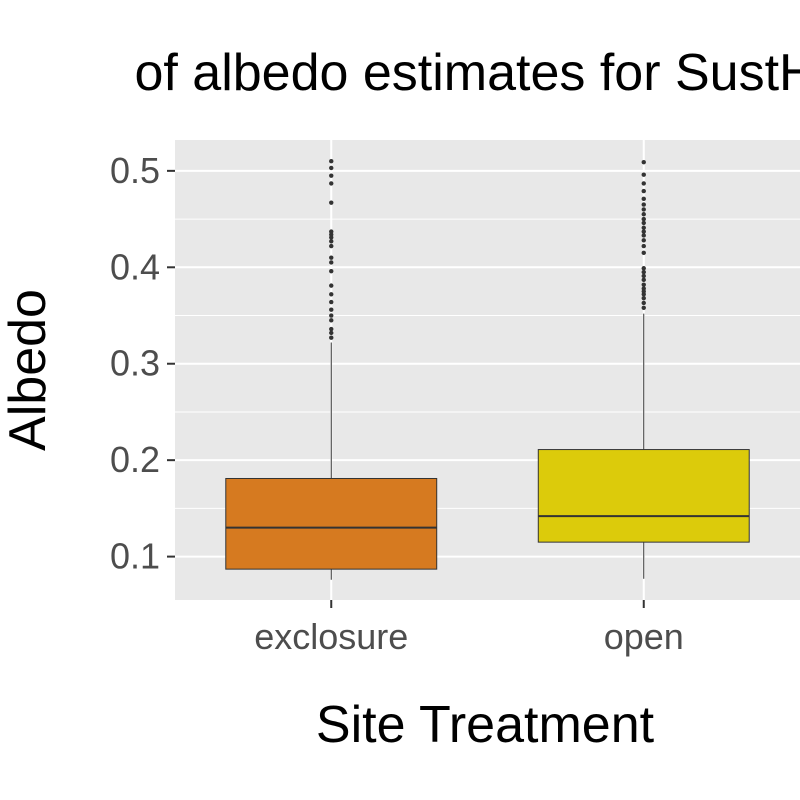 The image size is (800, 800). What do you see at coordinates (643, 369) in the screenshot?
I see `box-open` at bounding box center [643, 369].